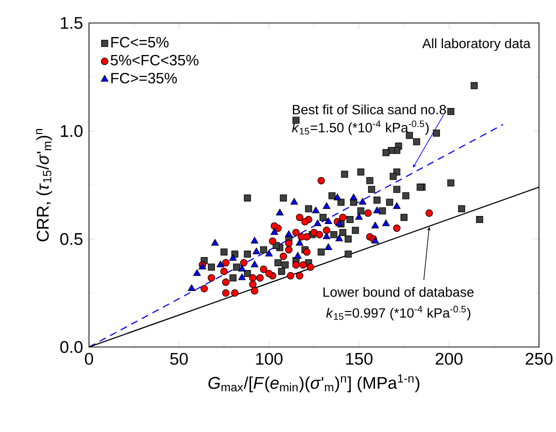 The width and height of the screenshot is (556, 432). I want to click on x-tick-label: 200, so click(449, 358).